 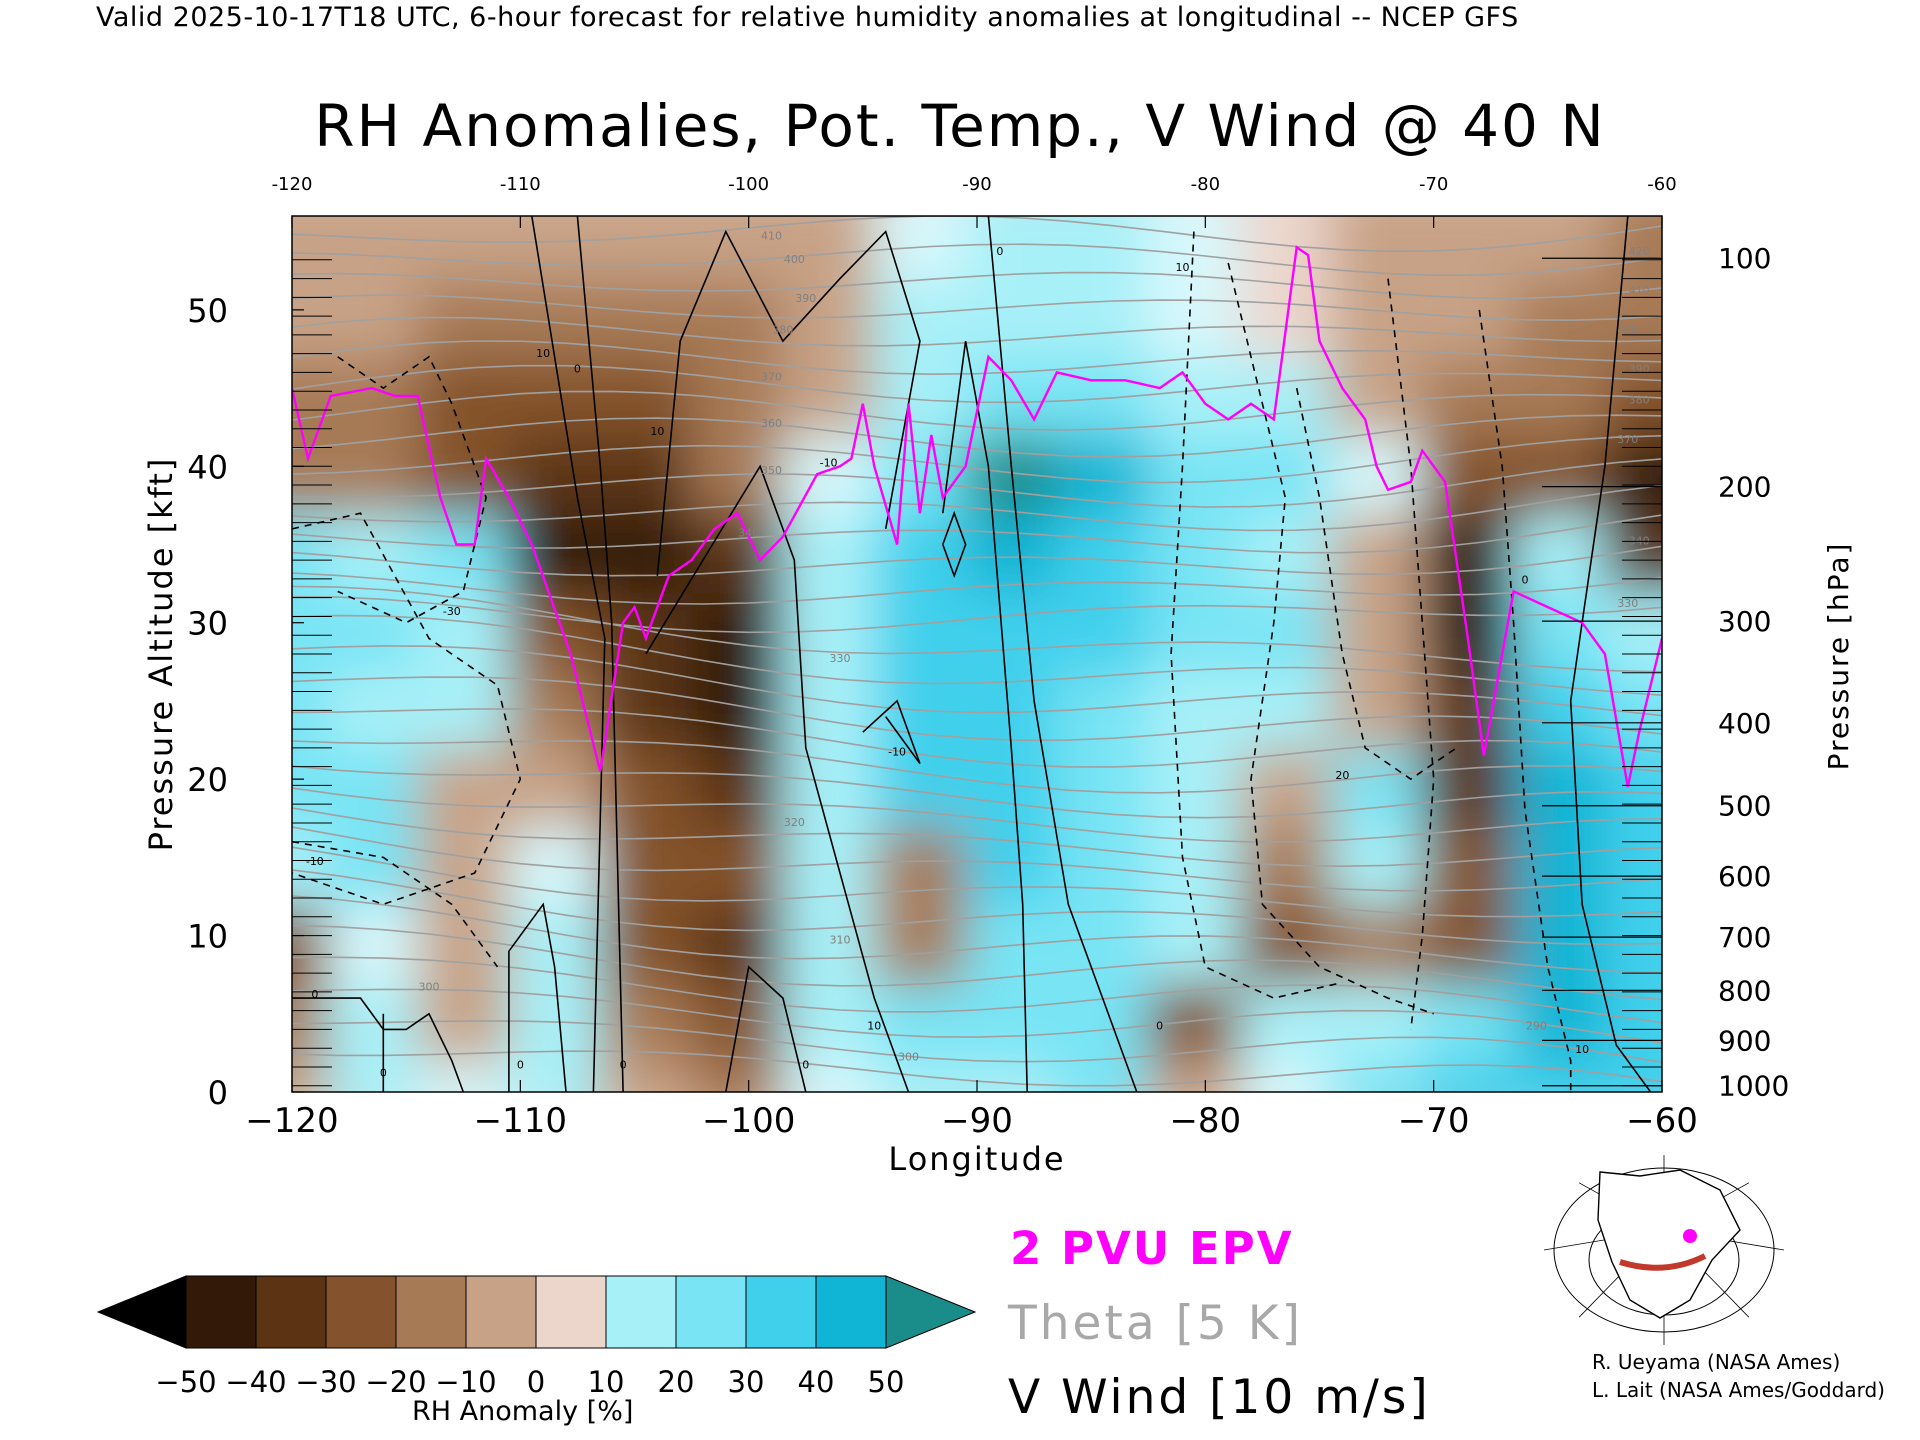 I want to click on x-top-tick-label: -110, so click(x=520, y=184).